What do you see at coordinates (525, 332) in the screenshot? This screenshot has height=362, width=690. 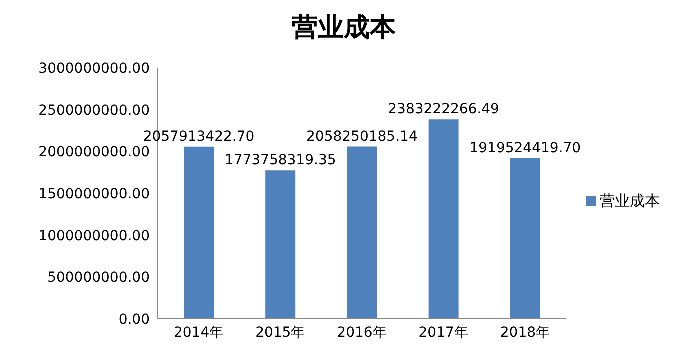 I see `x-tick-label: 2018年` at bounding box center [525, 332].